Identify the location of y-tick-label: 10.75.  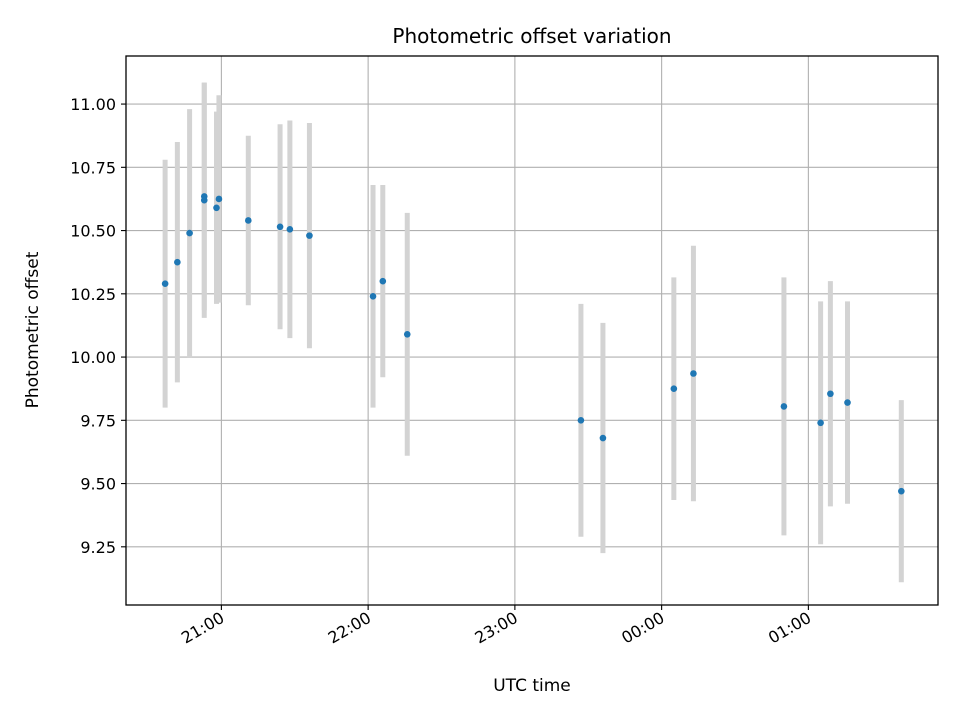
(93, 167).